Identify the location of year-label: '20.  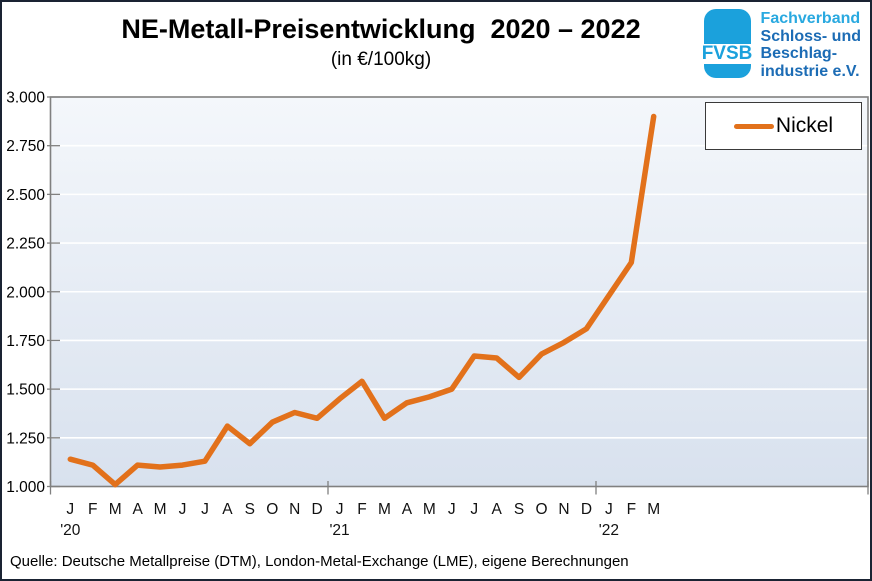
(70, 530).